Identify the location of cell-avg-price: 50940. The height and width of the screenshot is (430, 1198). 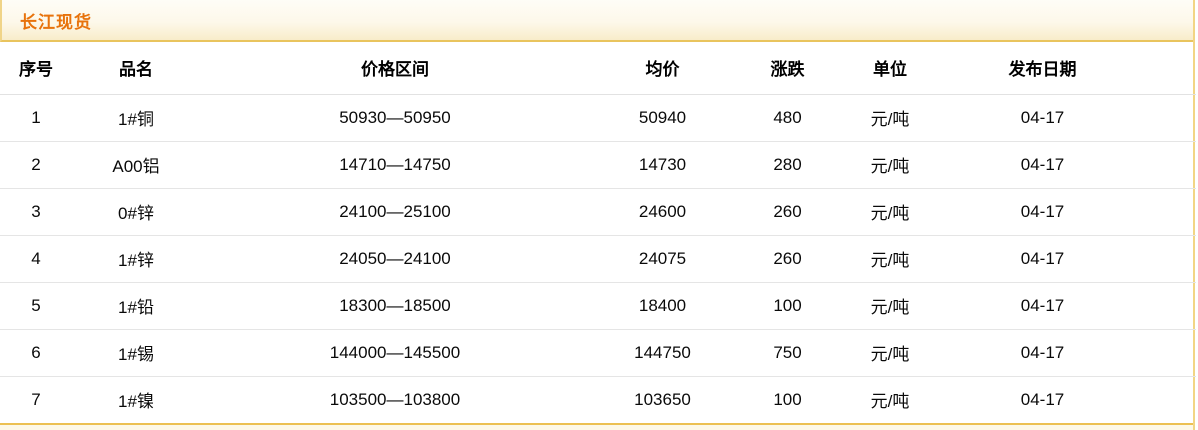
(662, 118).